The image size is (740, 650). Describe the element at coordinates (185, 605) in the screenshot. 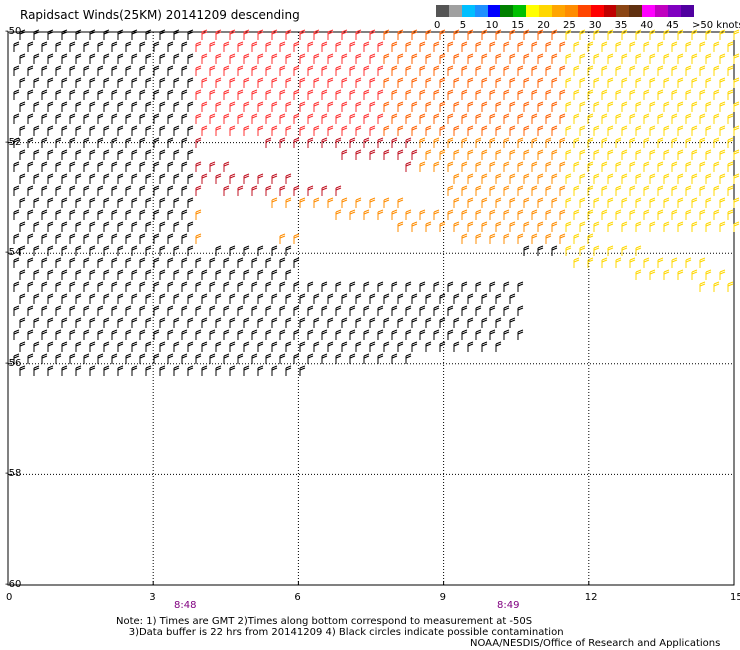

I see `time-label-0: 8:48` at that location.